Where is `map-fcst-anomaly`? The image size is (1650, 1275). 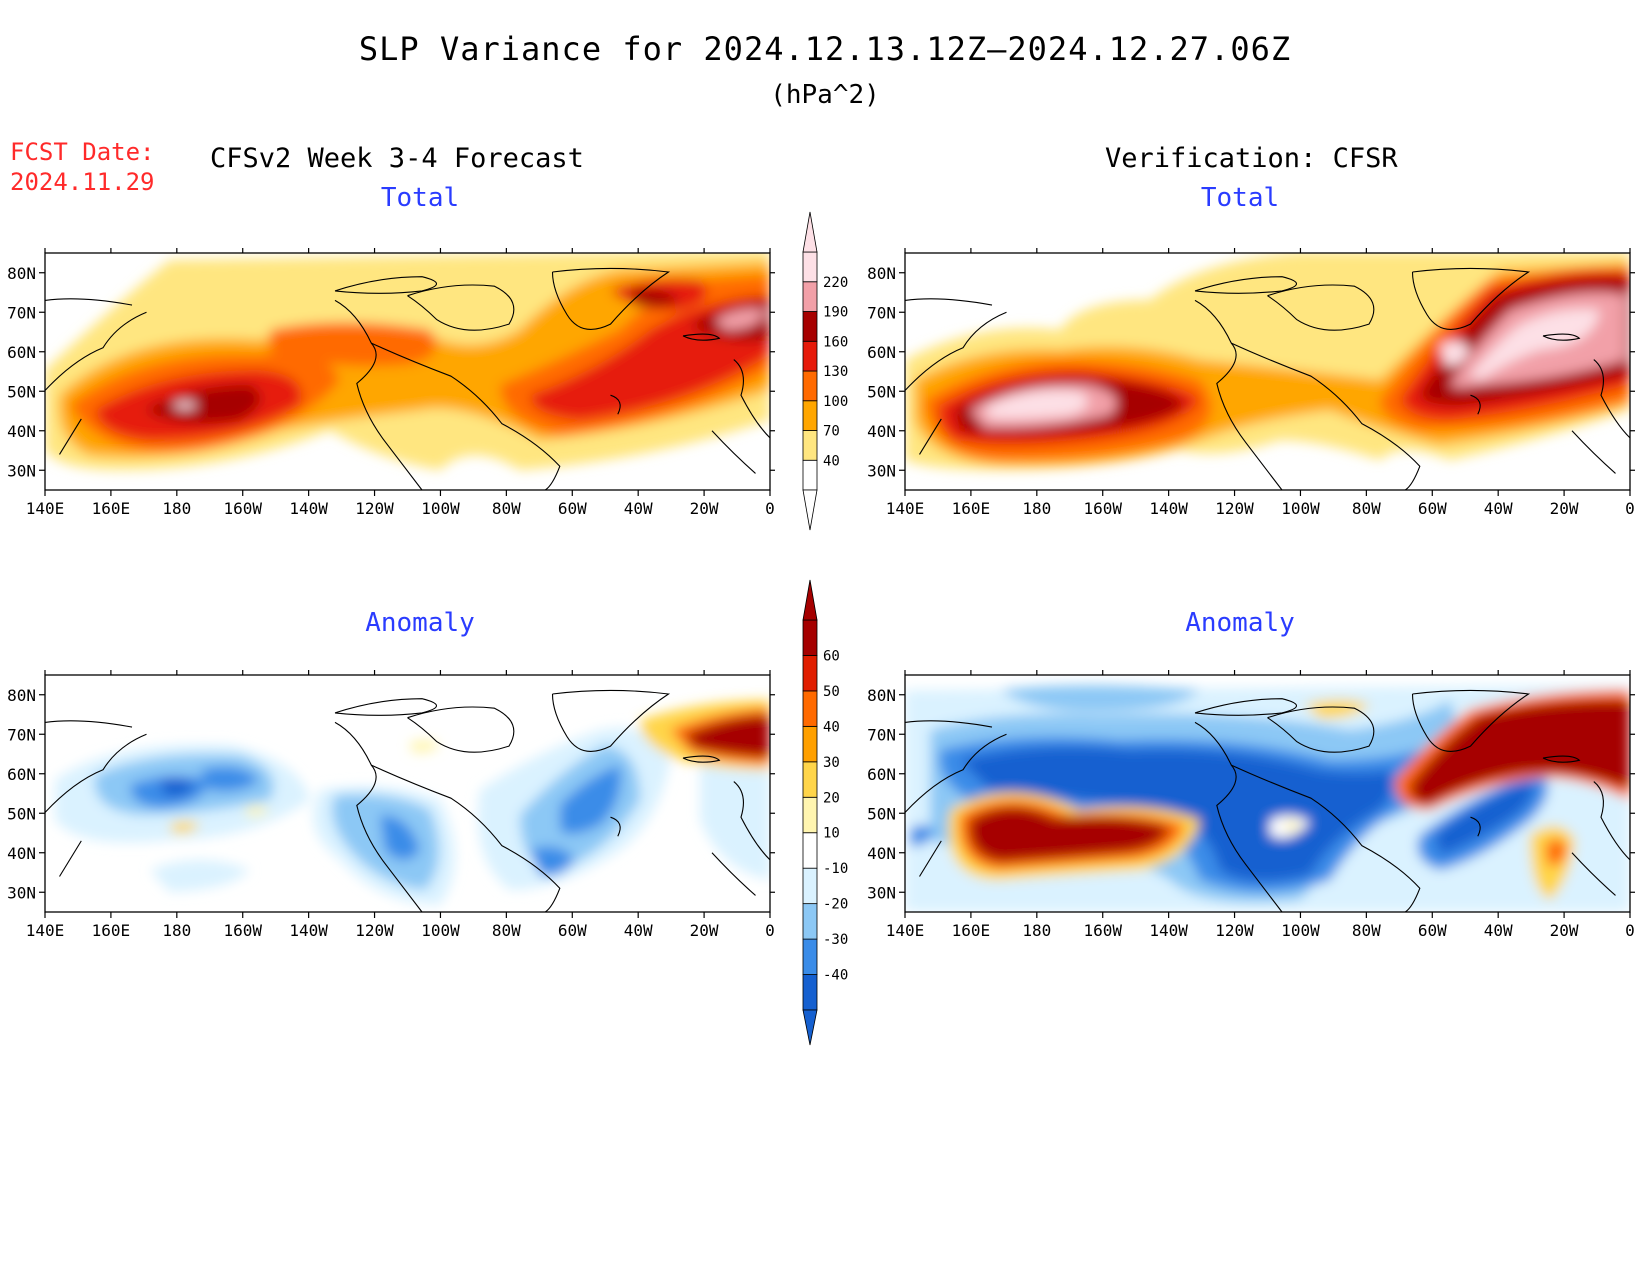
map-fcst-anomaly is located at coordinates (407, 793).